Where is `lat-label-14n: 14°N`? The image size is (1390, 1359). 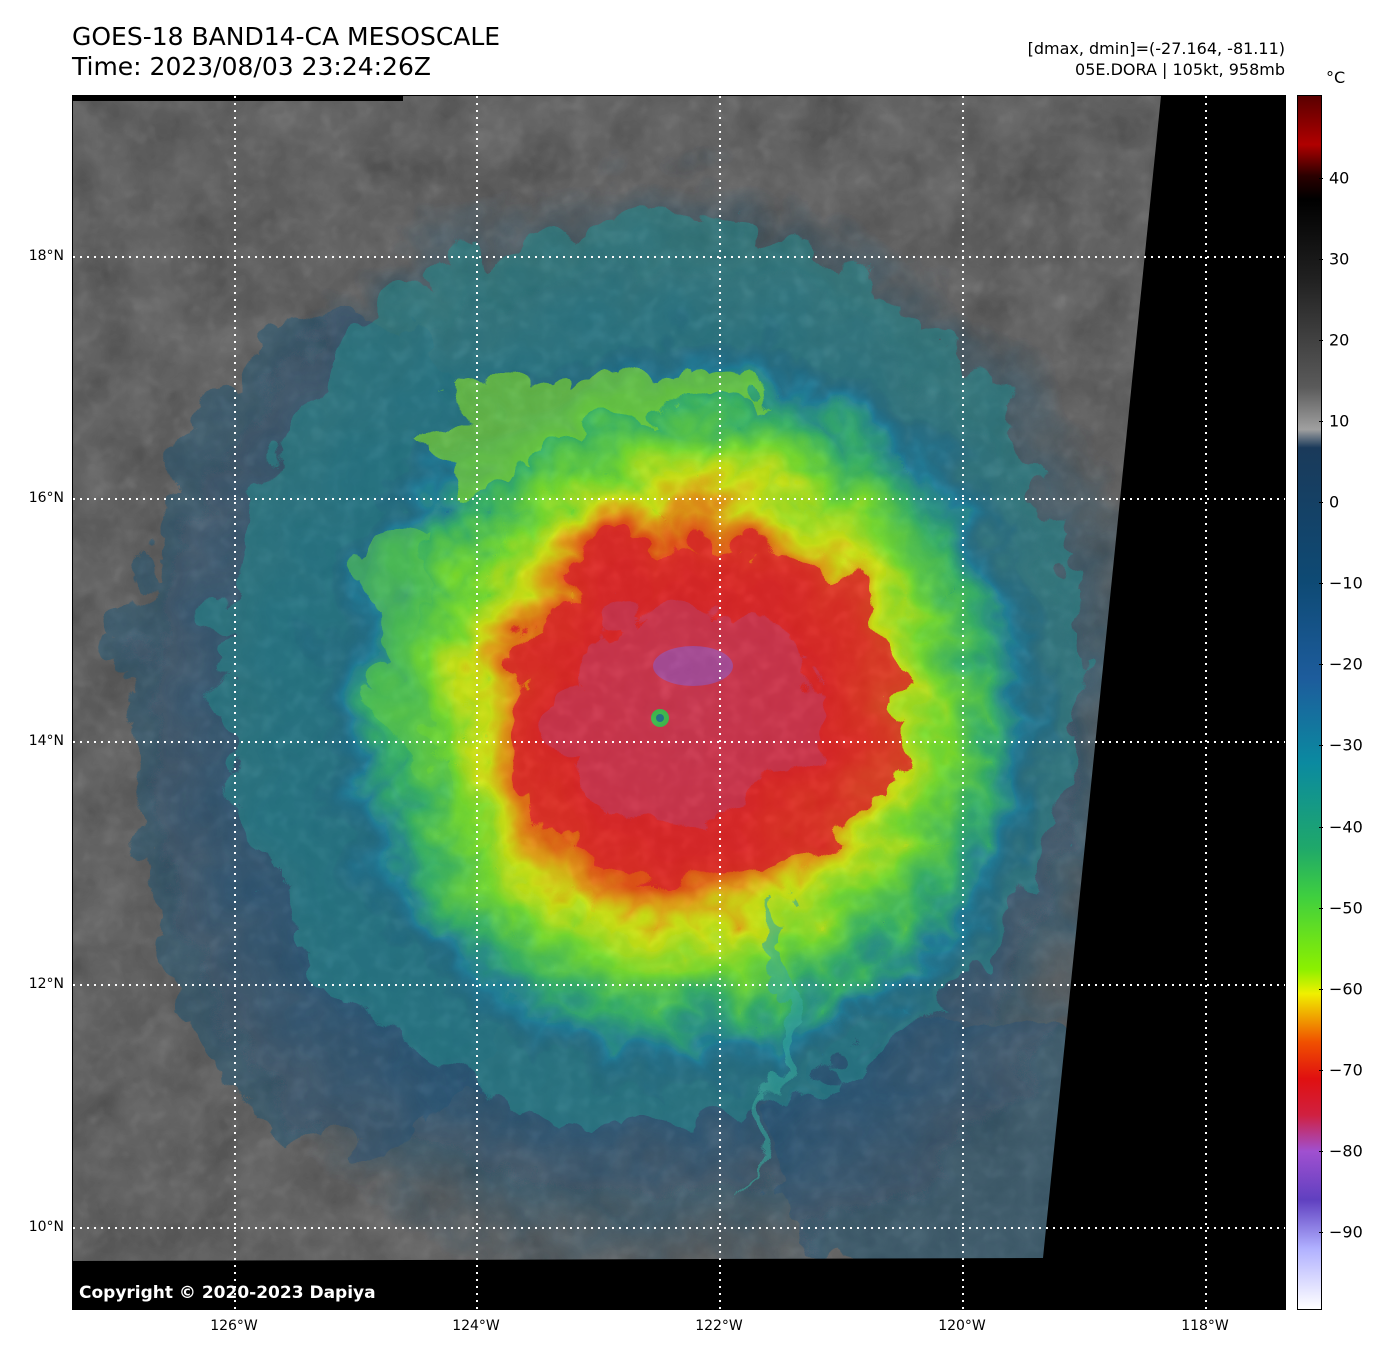 lat-label-14n: 14°N is located at coordinates (46, 741).